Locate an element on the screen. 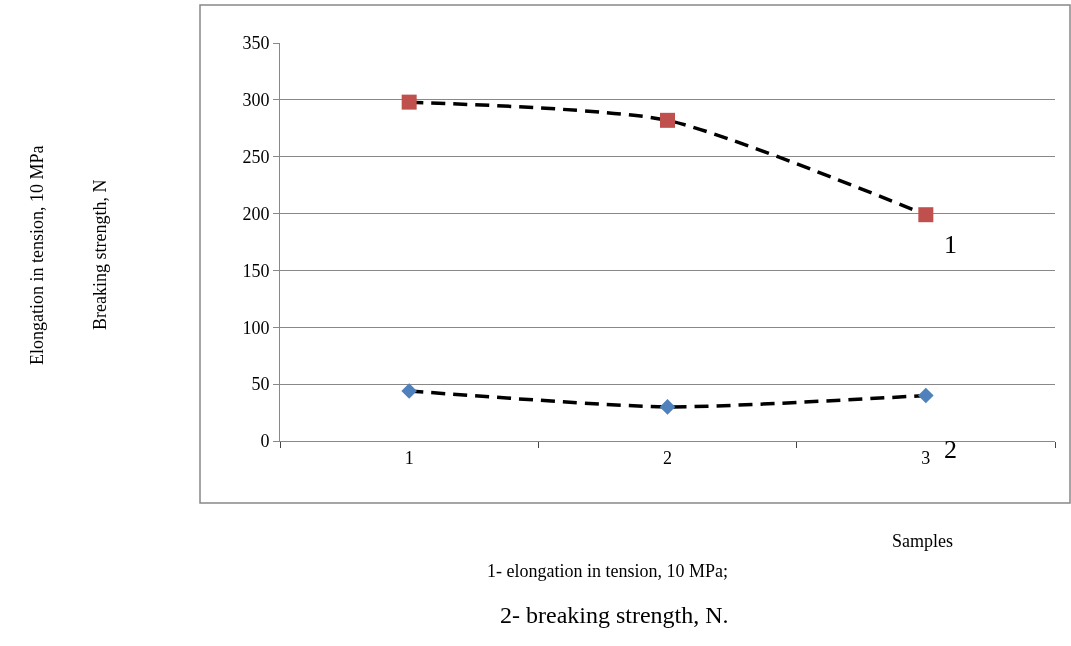  text: Elongation in tension, 10 MPa Breaking strength, N is located at coordinates (68, 255).